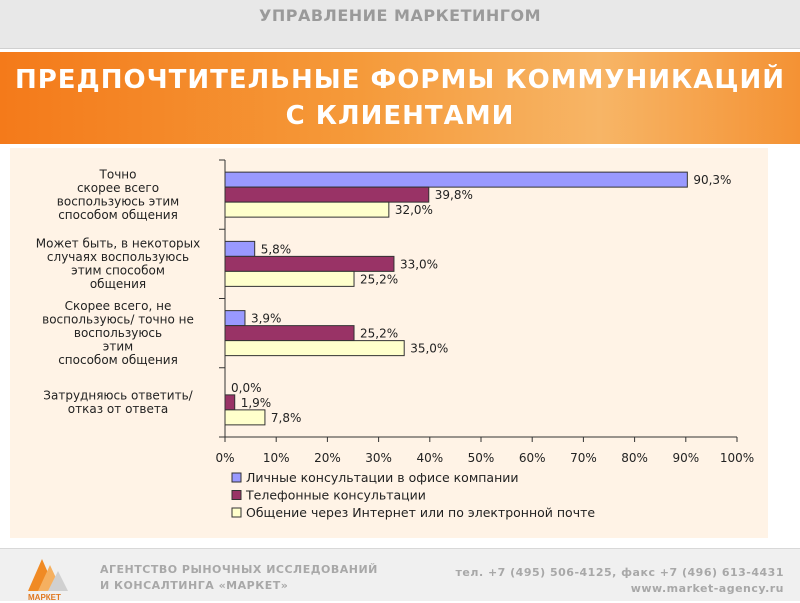 Image resolution: width=800 pixels, height=603 pixels. I want to click on data-label: 90,3%, so click(712, 180).